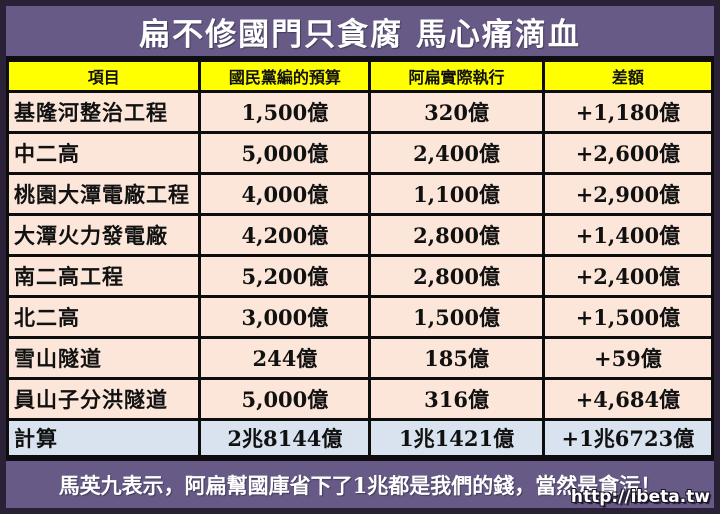 This screenshot has height=514, width=720. Describe the element at coordinates (456, 399) in the screenshot. I see `actual-cell: 316億` at that location.